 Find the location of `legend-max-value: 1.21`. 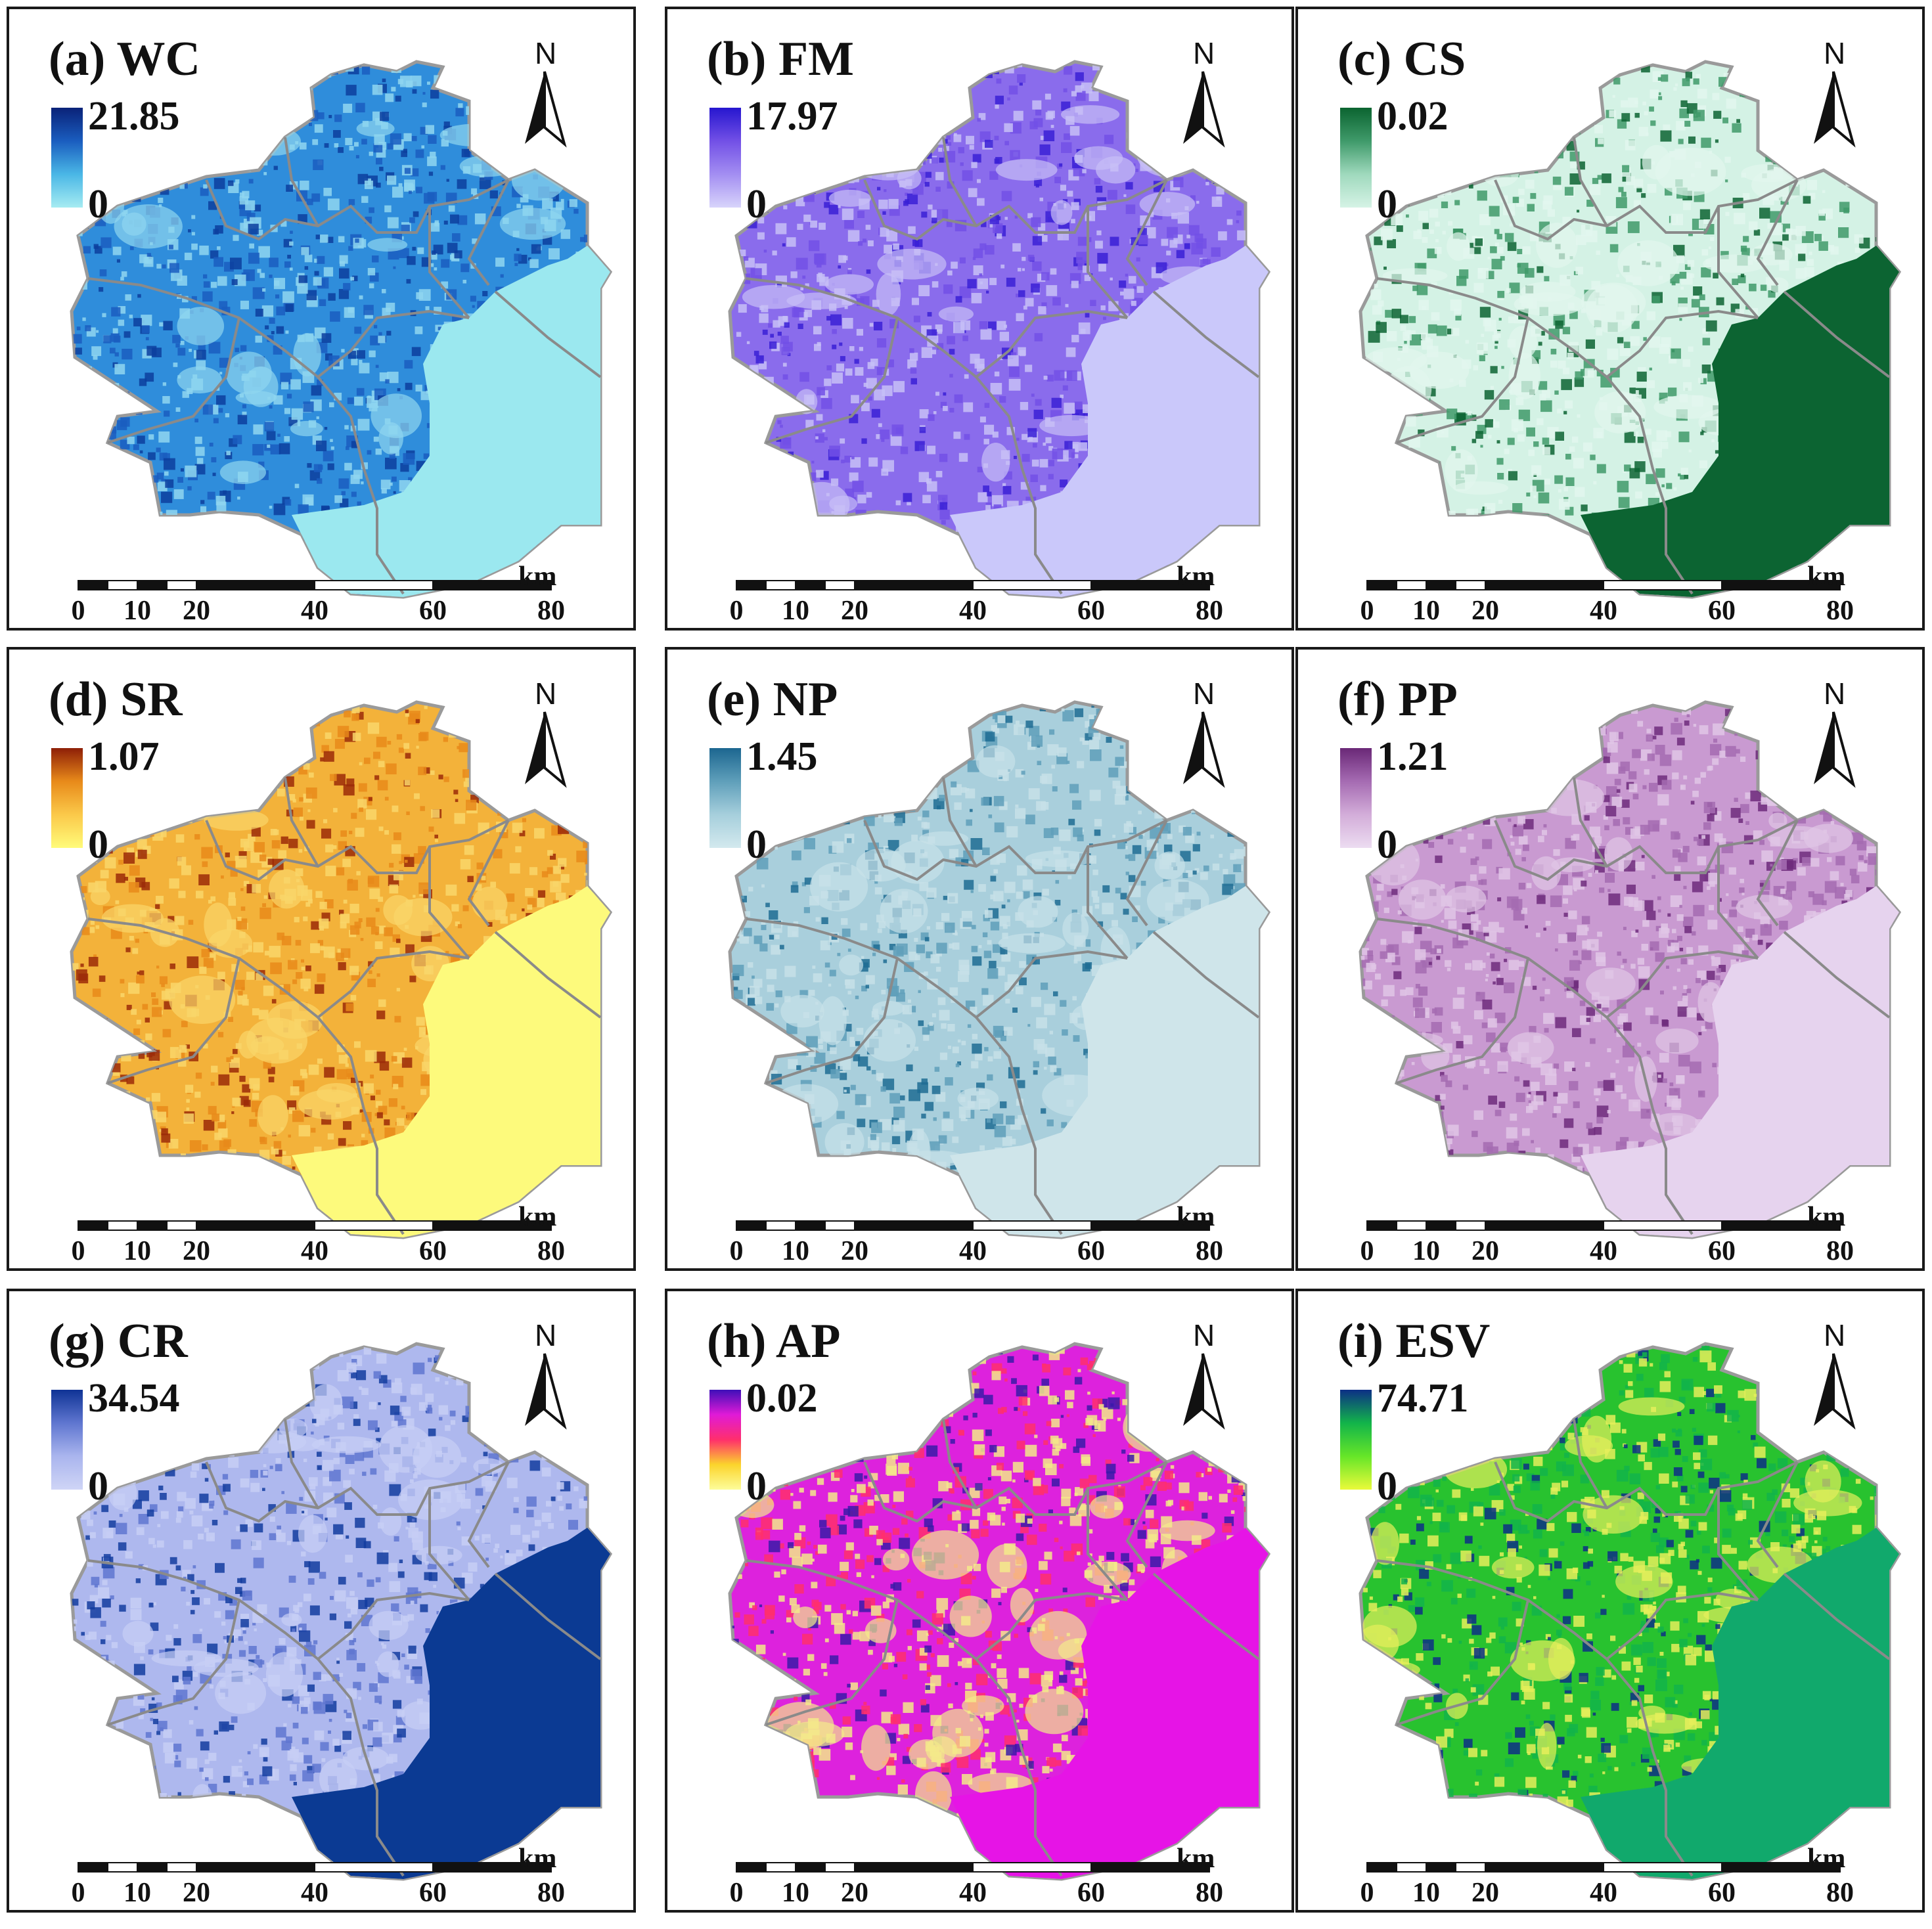

legend-max-value: 1.21 is located at coordinates (1413, 756).